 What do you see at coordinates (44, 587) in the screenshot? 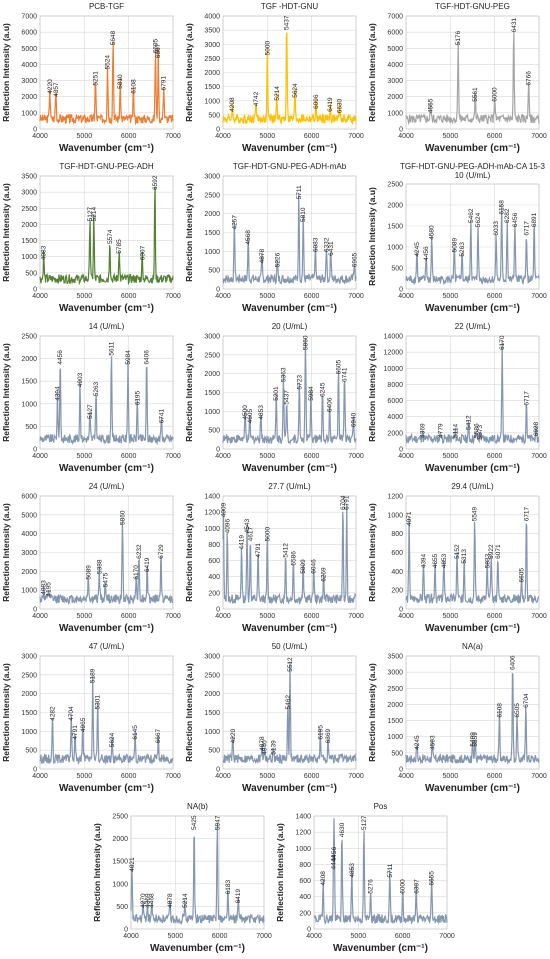
I see `peak-label: 4083` at bounding box center [44, 587].